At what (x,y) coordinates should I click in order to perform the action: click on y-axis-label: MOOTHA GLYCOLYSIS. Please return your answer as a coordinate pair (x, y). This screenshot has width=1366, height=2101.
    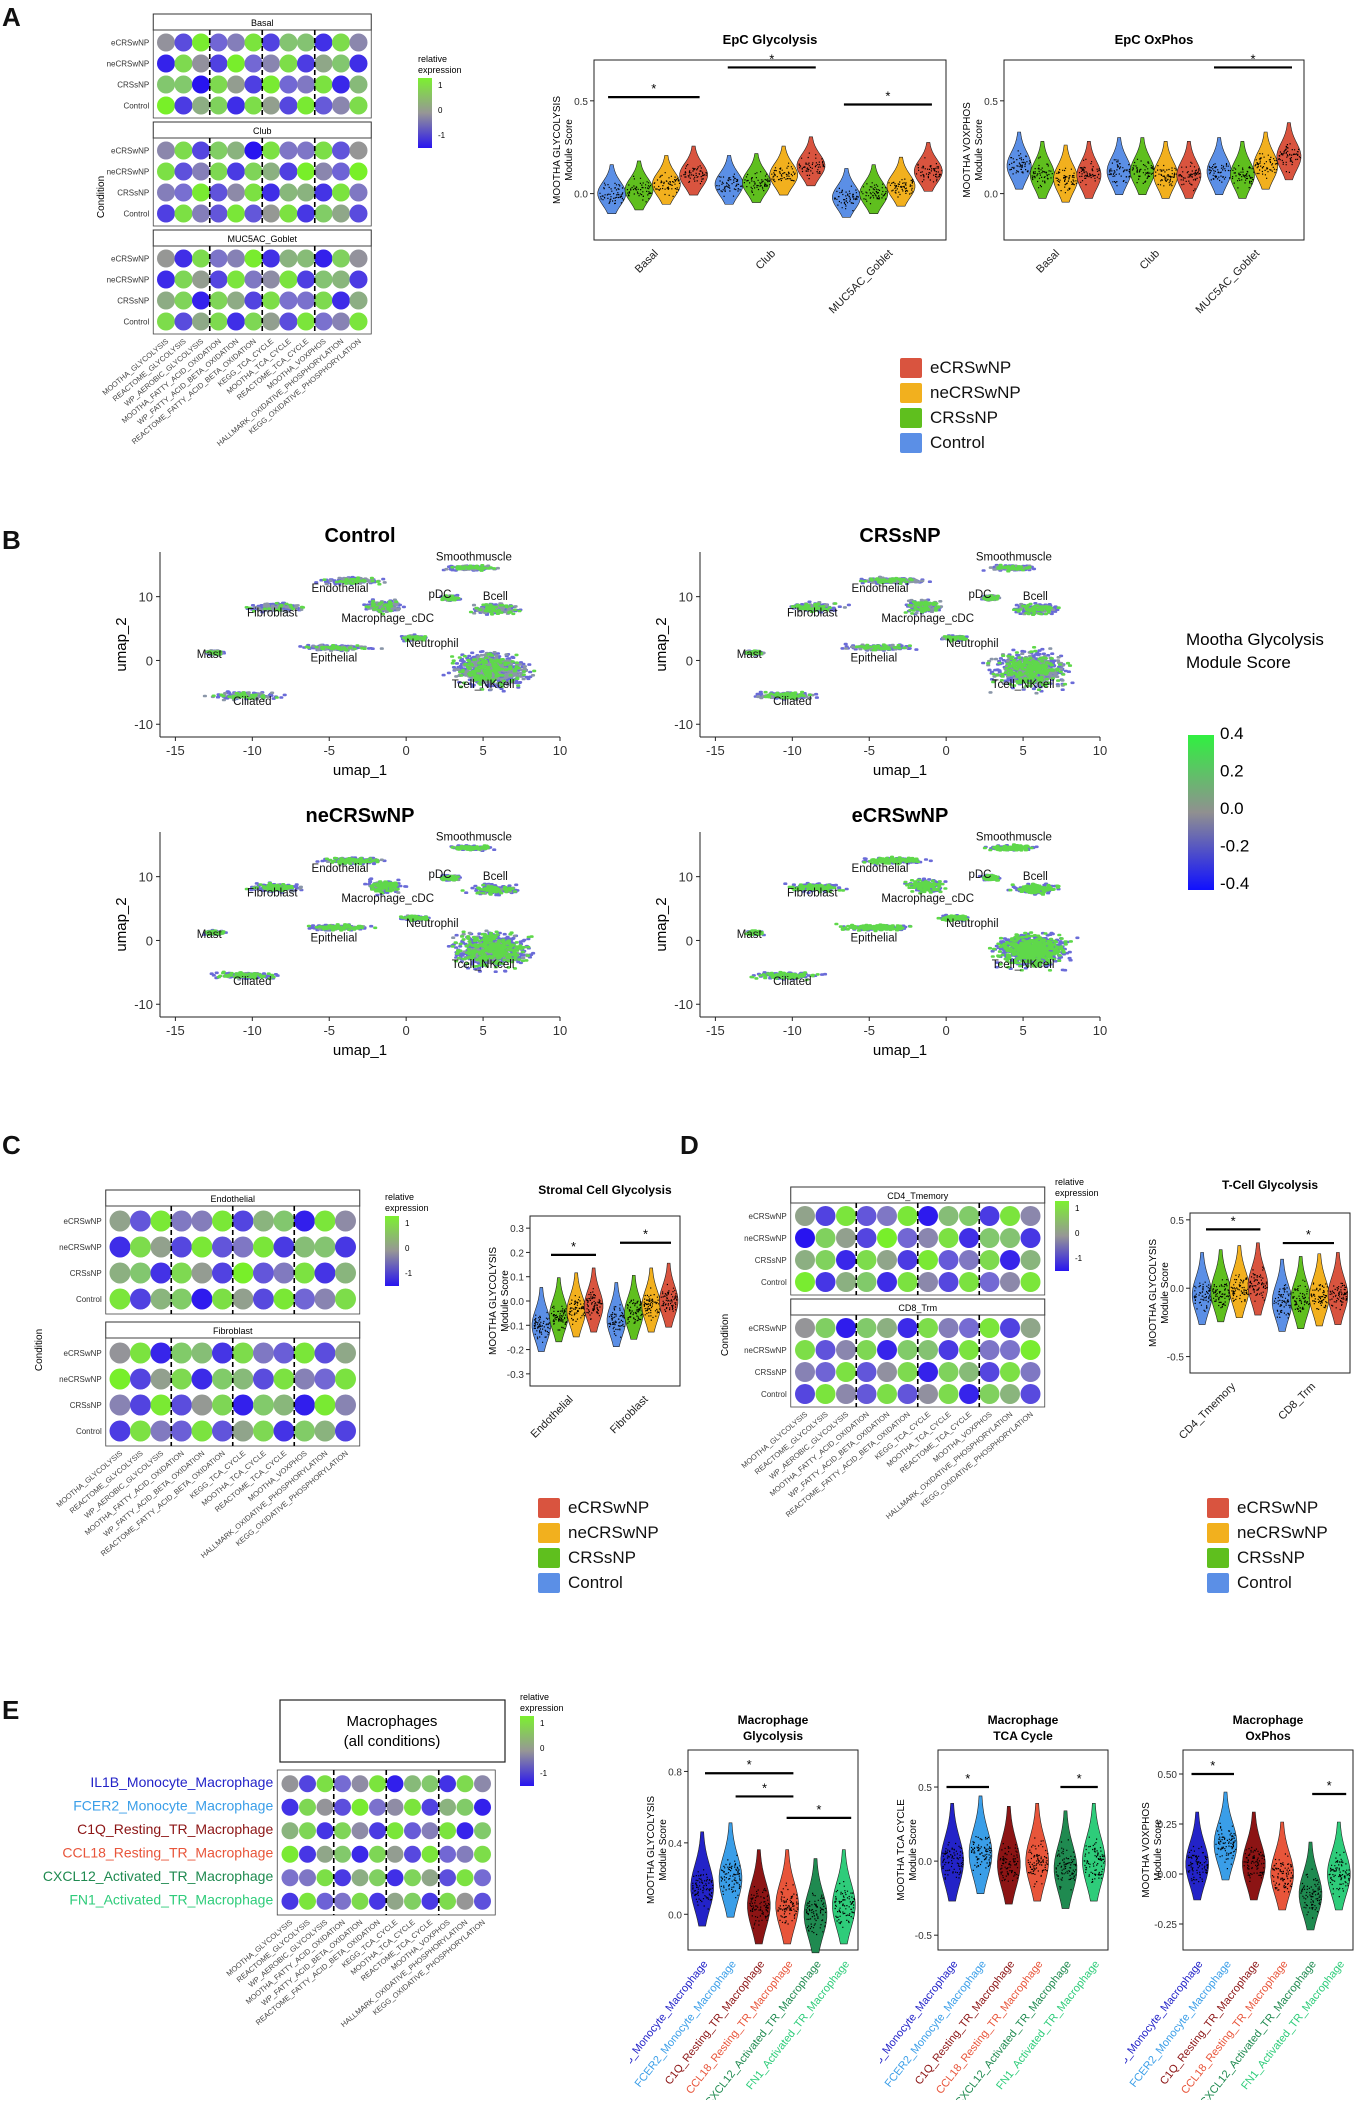
    Looking at the image, I should click on (651, 1850).